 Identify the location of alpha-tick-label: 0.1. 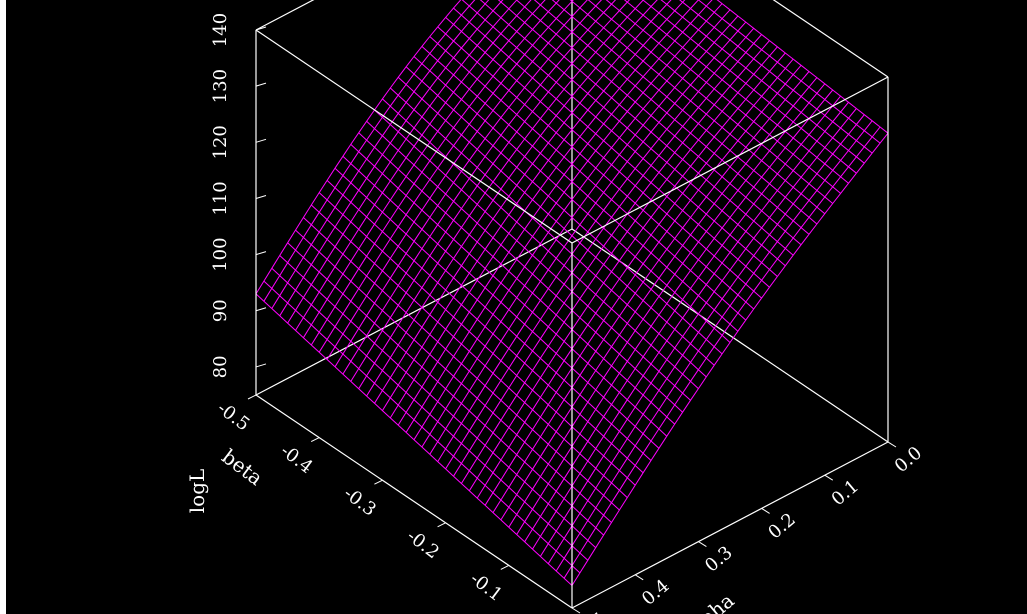
(845, 493).